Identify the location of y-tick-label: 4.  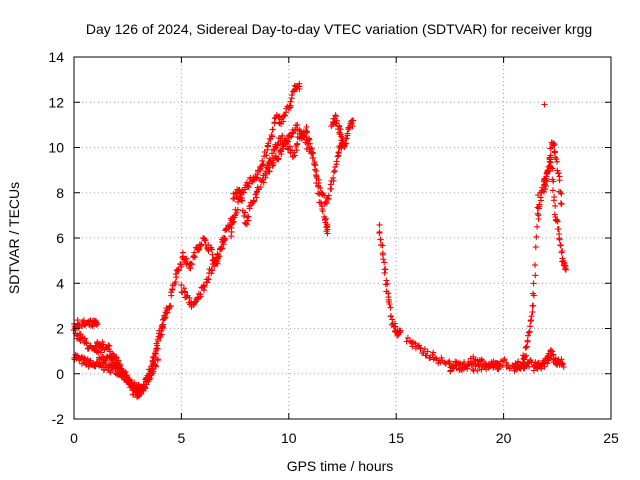
(60, 283).